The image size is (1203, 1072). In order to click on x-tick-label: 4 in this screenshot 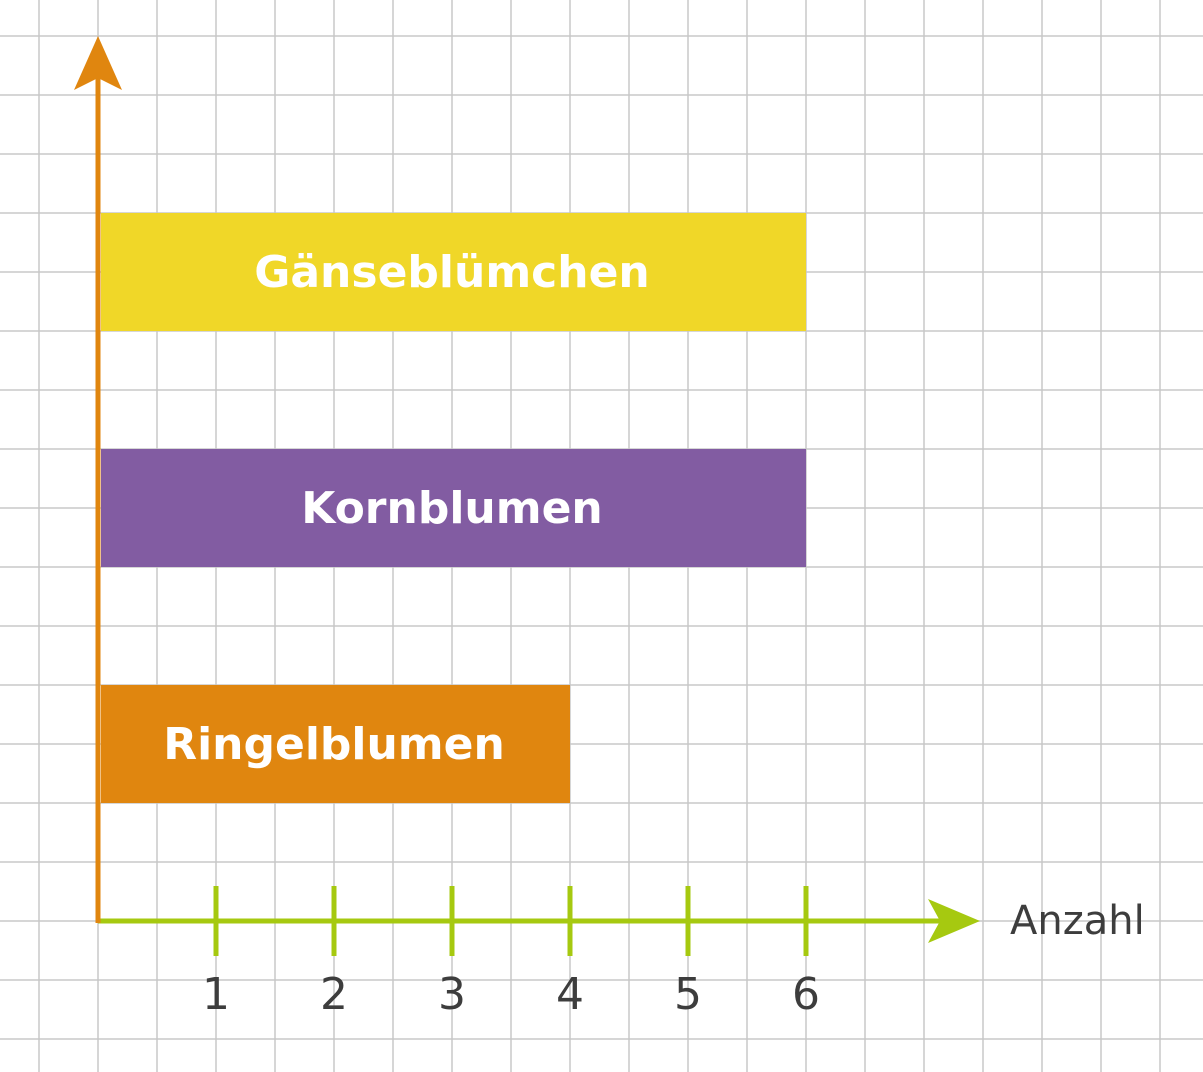, I will do `click(570, 994)`.